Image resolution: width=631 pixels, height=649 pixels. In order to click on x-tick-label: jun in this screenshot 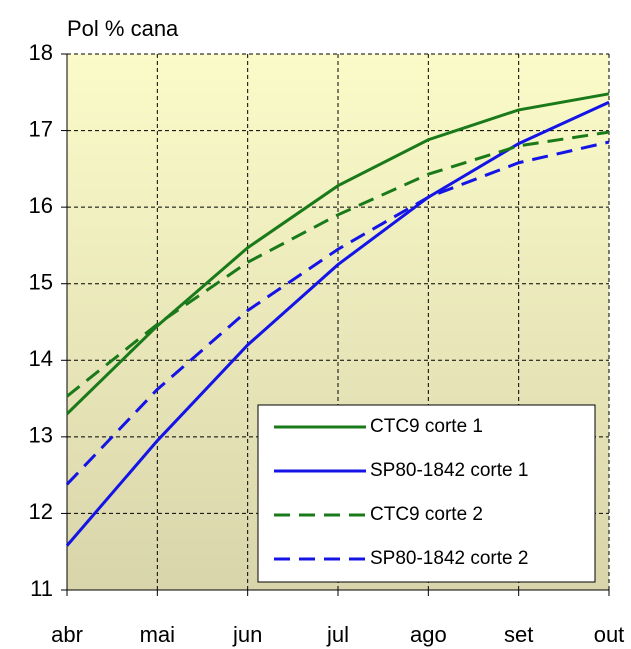, I will do `click(247, 634)`.